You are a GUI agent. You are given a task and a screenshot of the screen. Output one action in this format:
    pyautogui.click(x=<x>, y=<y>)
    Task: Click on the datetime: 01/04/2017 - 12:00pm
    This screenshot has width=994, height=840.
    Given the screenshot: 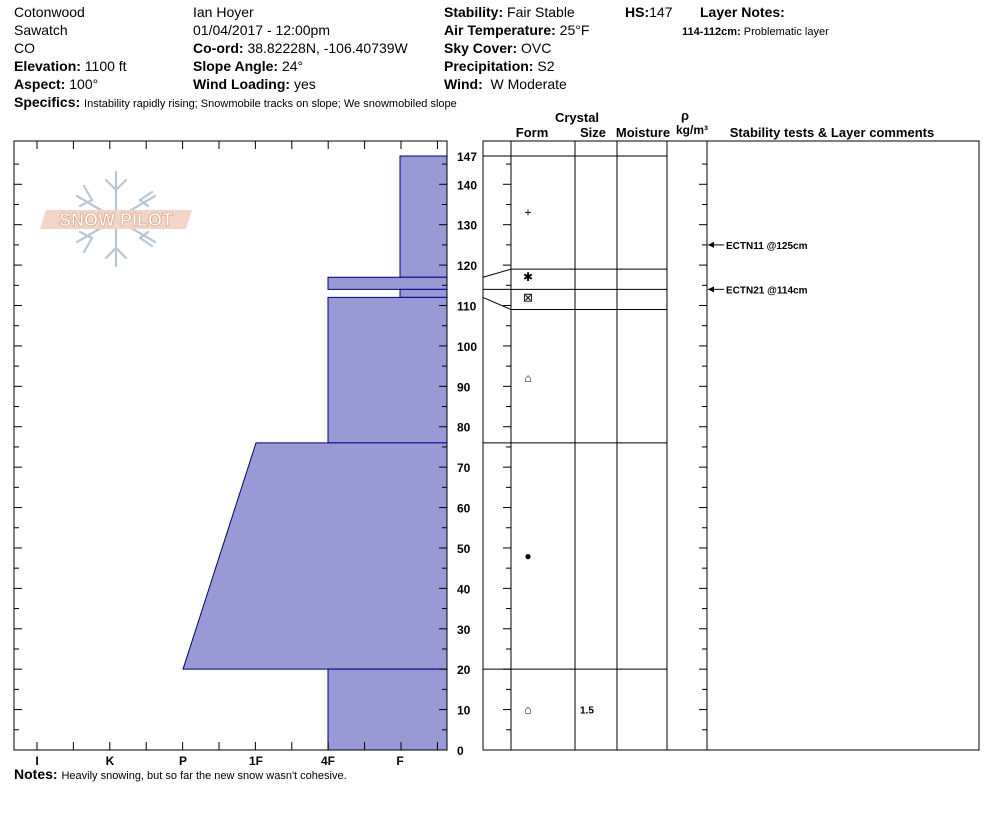 What is the action you would take?
    pyautogui.click(x=261, y=30)
    